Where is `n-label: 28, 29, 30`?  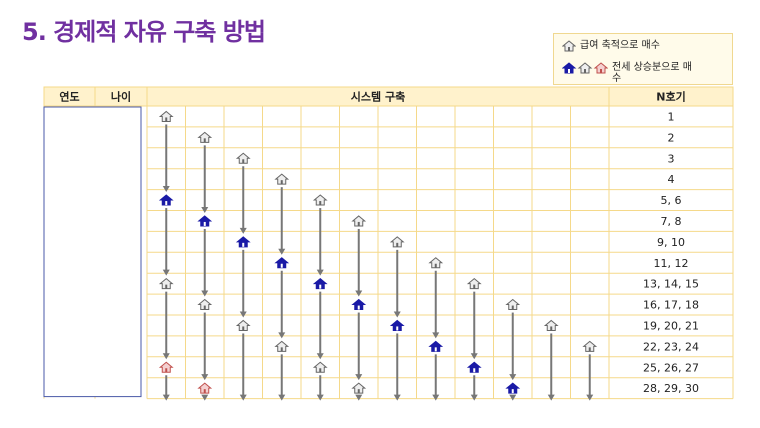
n-label: 28, 29, 30 is located at coordinates (671, 388).